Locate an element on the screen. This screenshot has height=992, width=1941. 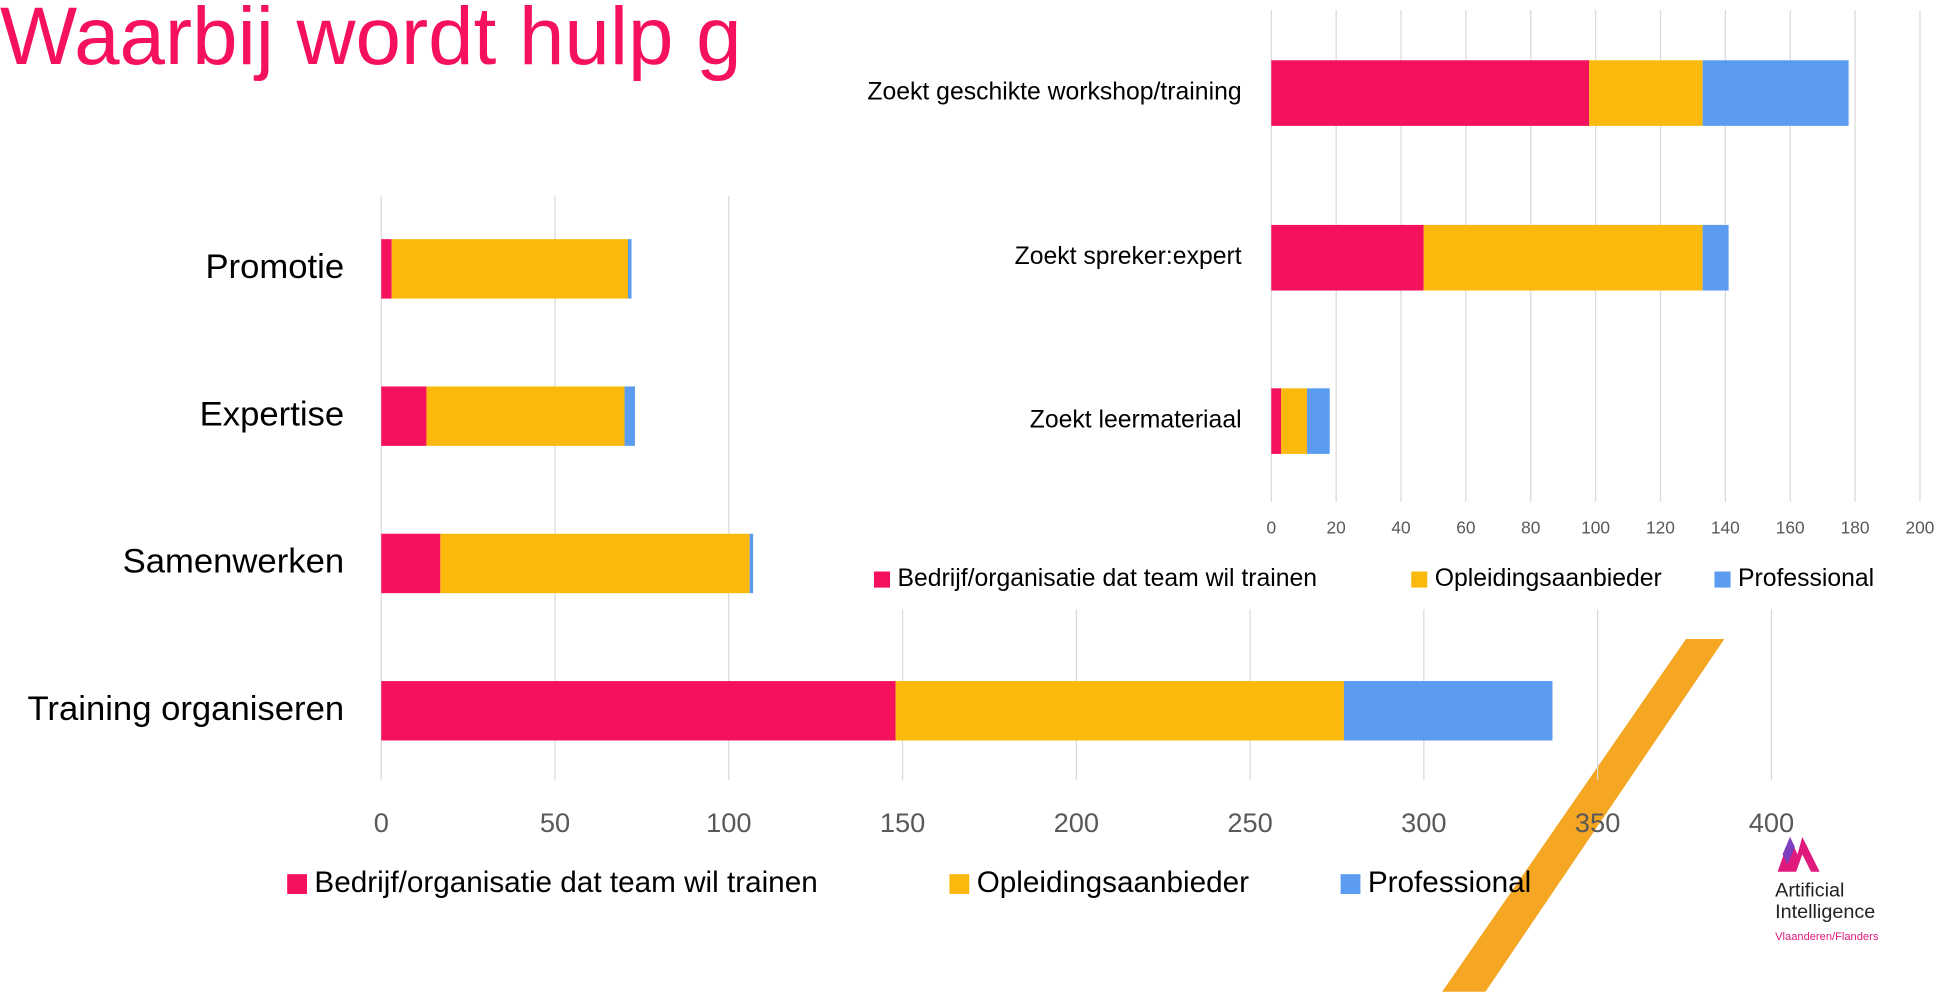
decor-stripe is located at coordinates (1583, 815).